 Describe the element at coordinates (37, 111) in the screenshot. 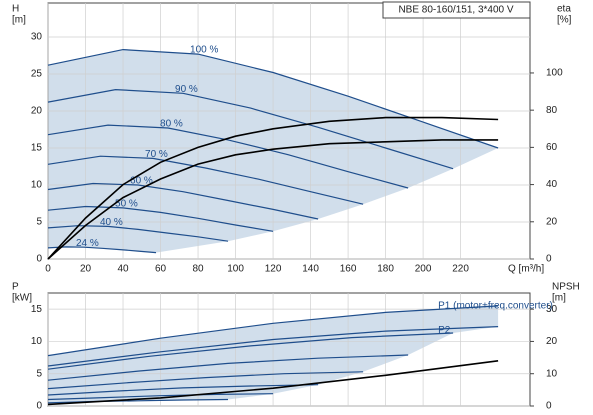

I see `y-tick-label: 20` at that location.